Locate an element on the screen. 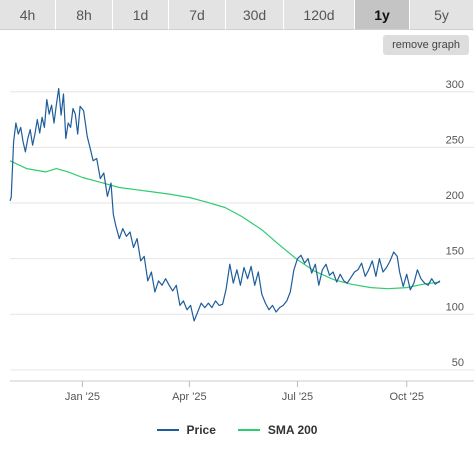  tab-120d: 120d is located at coordinates (319, 15).